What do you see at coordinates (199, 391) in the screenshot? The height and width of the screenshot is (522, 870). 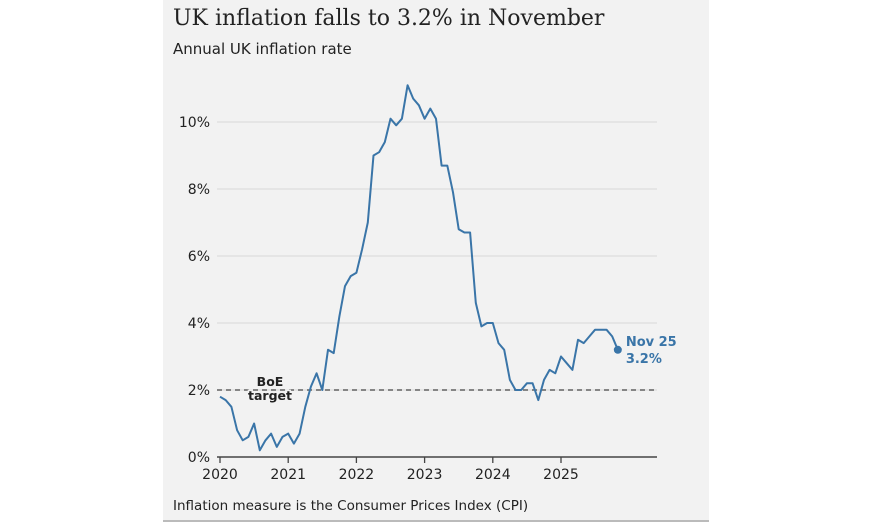 I see `y-tick-label: 2%` at bounding box center [199, 391].